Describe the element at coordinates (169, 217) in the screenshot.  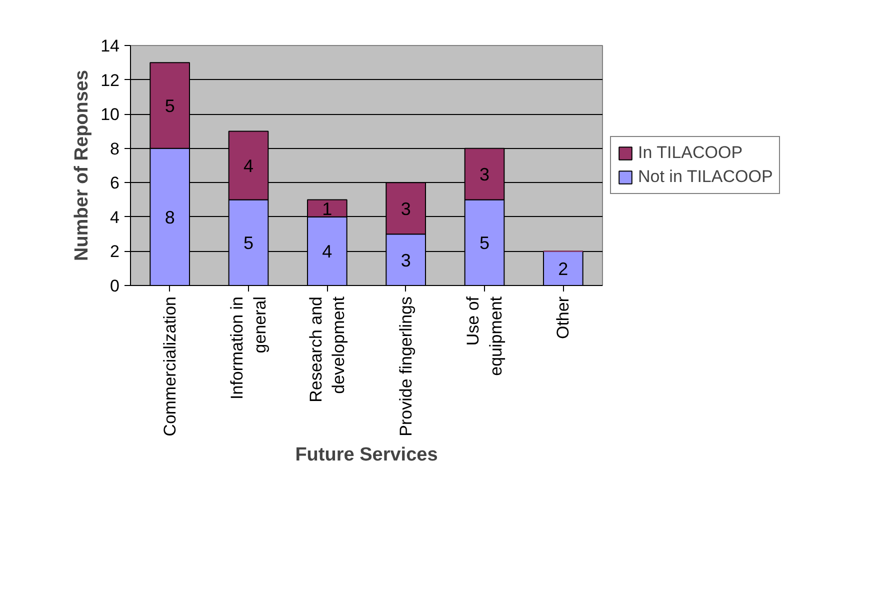
I see `data-label: 8` at that location.